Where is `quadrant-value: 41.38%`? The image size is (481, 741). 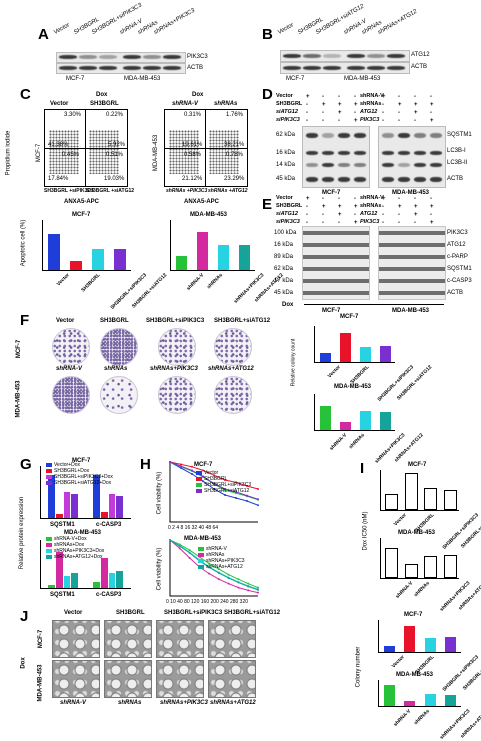
quadrant-value: 41.38% is located at coordinates (58, 145).